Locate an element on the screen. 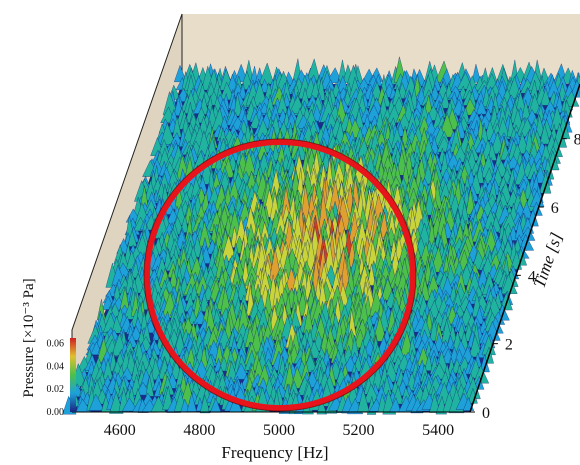 Image resolution: width=580 pixels, height=465 pixels. frequency-axis-label: Frequency [Hz] is located at coordinates (274, 452).